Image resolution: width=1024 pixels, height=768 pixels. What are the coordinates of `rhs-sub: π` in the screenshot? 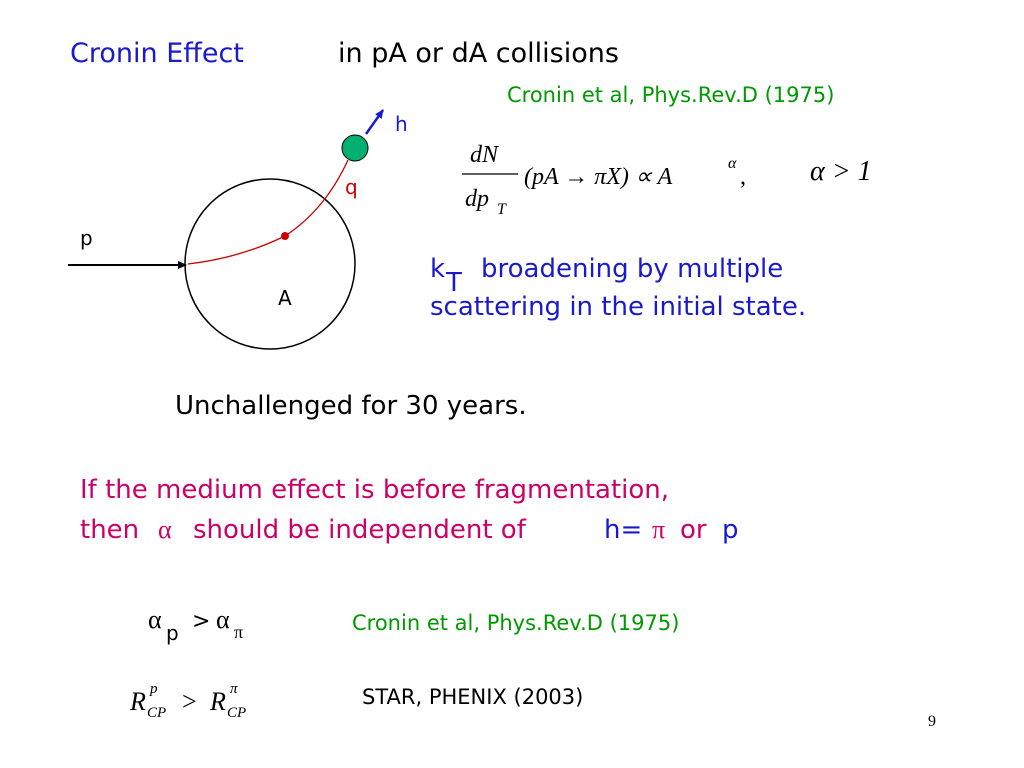 It's located at (238, 632).